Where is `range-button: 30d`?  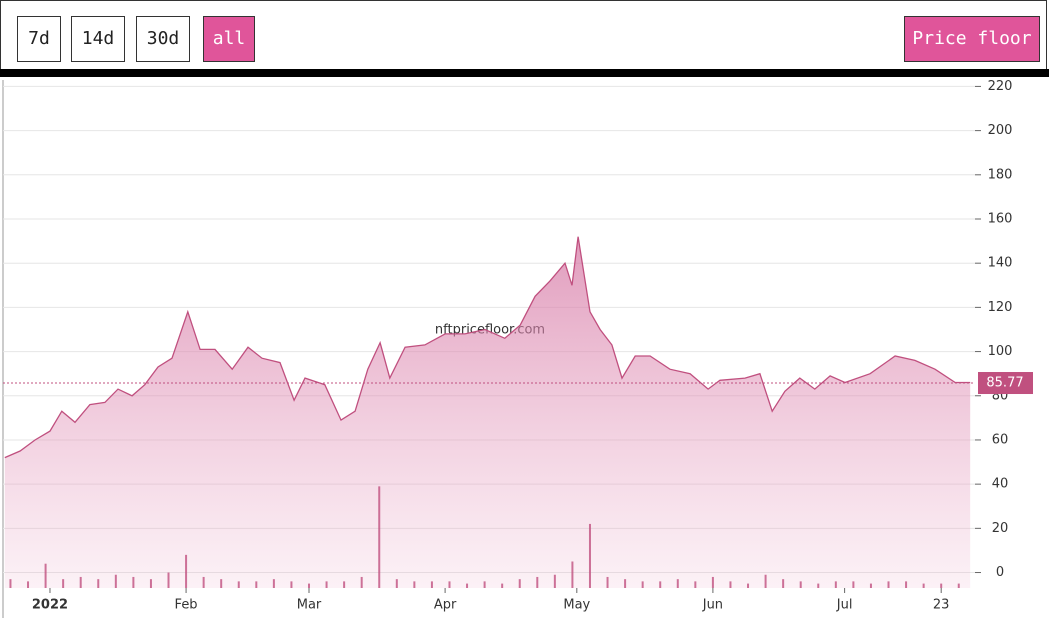
range-button: 30d is located at coordinates (163, 39).